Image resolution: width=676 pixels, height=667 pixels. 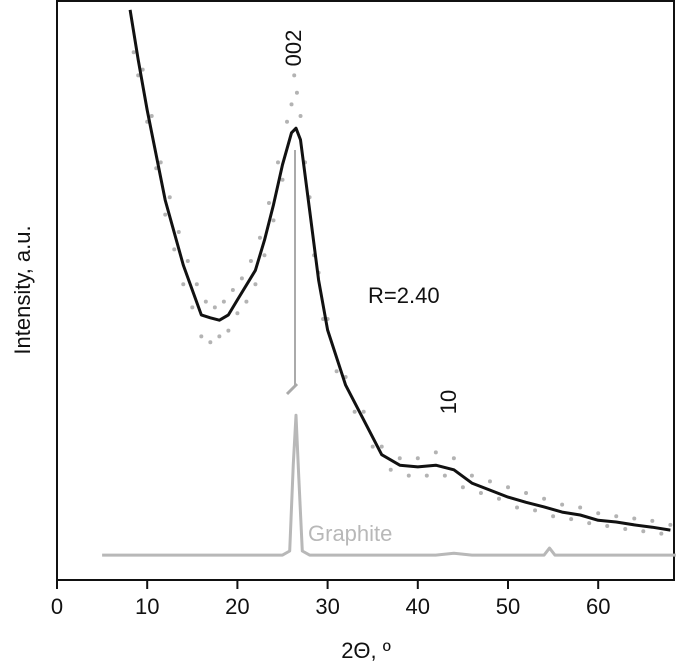 I want to click on y-axis-label: Intensity, a.u., so click(x=22, y=289).